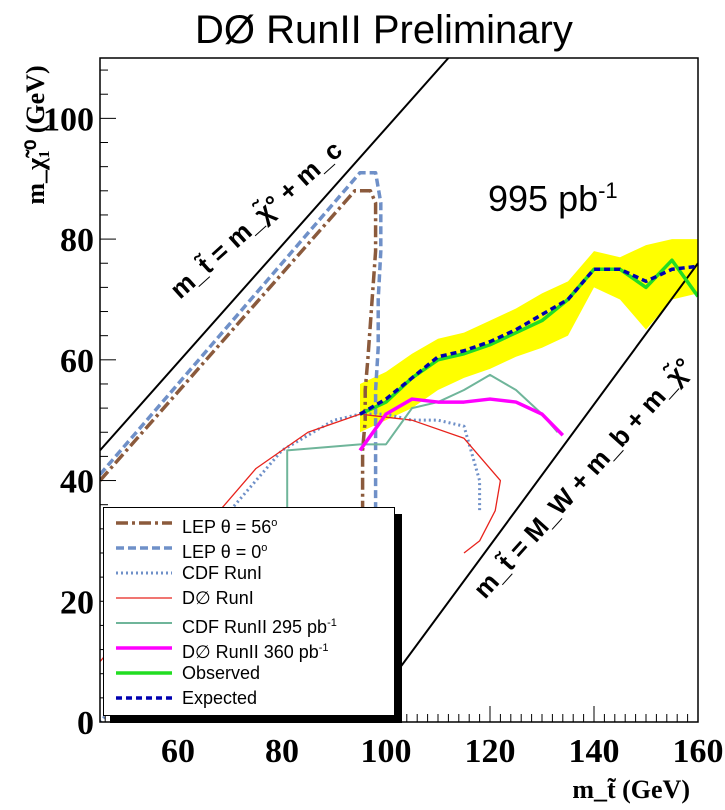 Image resolution: width=725 pixels, height=810 pixels. What do you see at coordinates (221, 673) in the screenshot?
I see `legend-label: Observed` at bounding box center [221, 673].